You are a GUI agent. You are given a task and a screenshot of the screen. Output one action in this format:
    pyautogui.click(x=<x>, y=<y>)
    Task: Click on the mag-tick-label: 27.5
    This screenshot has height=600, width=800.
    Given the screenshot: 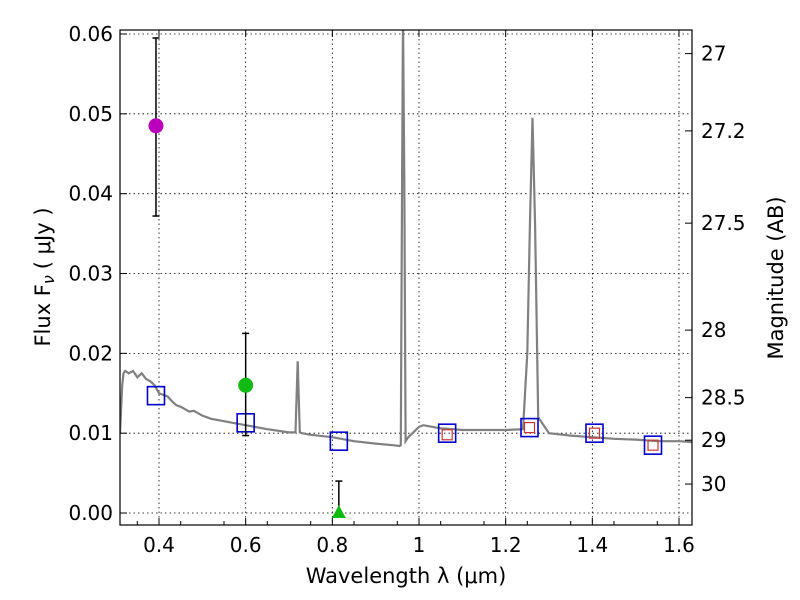 What is the action you would take?
    pyautogui.click(x=723, y=223)
    